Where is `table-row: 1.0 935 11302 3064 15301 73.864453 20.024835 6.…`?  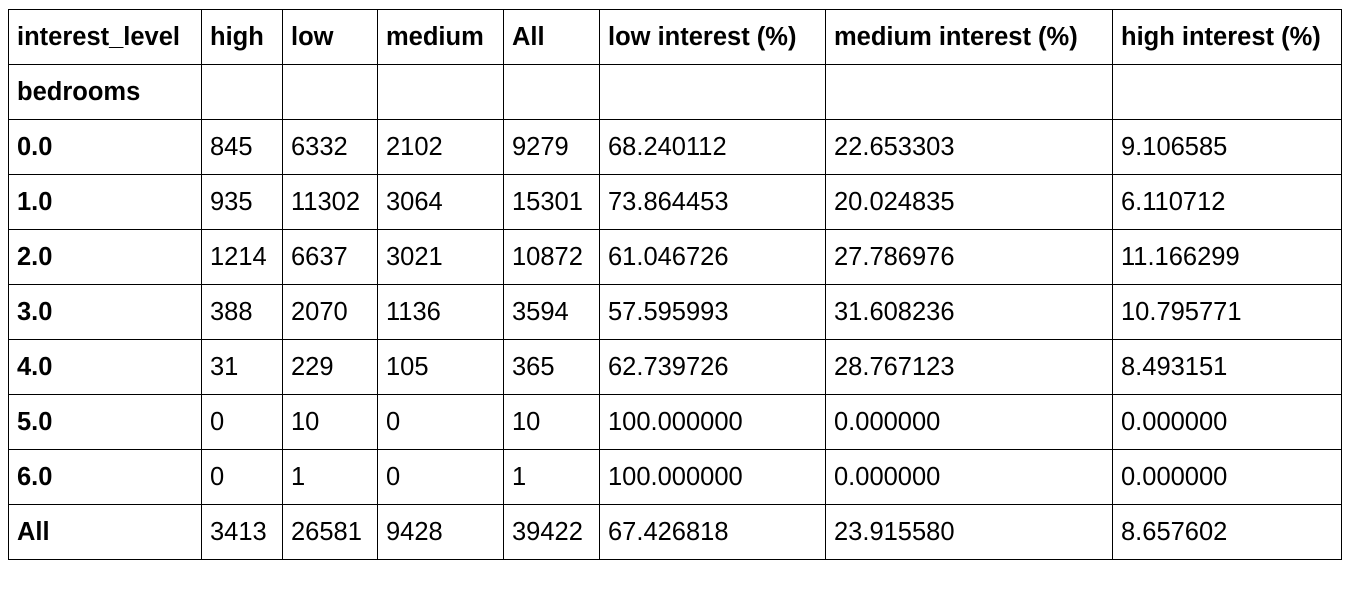 table-row: 1.0 935 11302 3064 15301 73.864453 20.024835 6.… is located at coordinates (675, 202).